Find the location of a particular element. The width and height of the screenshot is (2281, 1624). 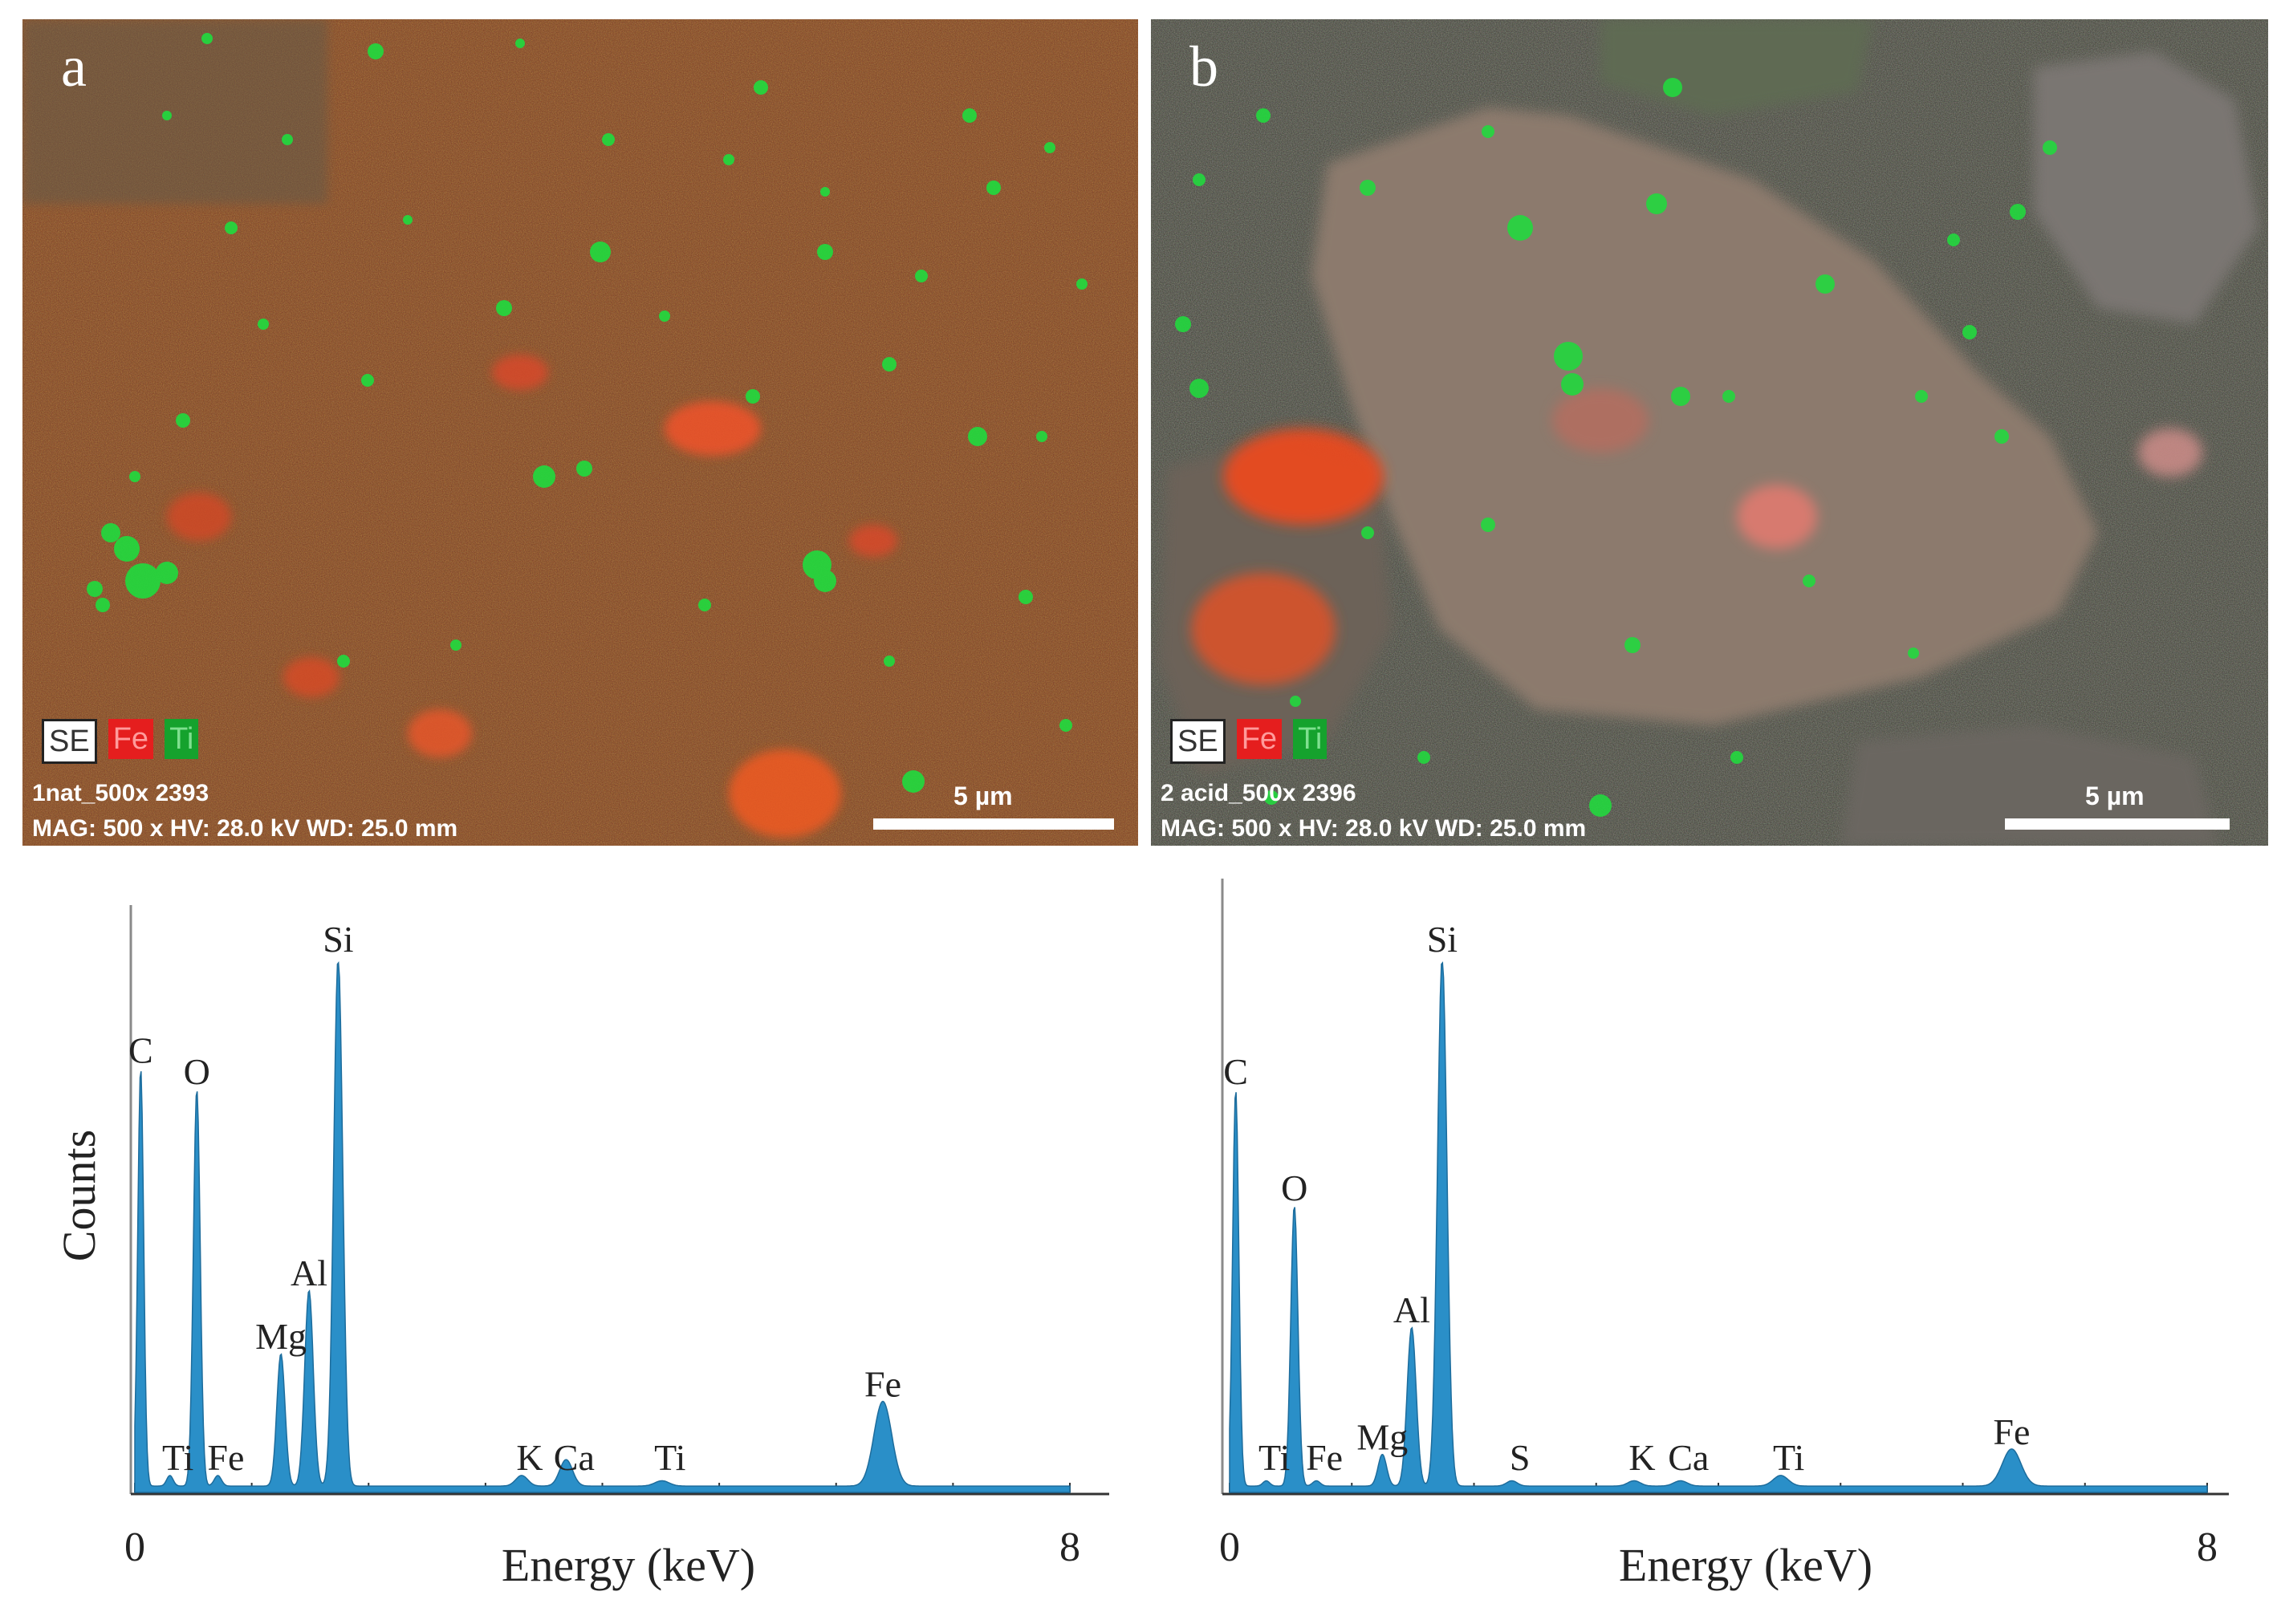

peak-labels: C Ti O Fe Mg Al Si S K Ca Ti Fe is located at coordinates (1627, 1198).